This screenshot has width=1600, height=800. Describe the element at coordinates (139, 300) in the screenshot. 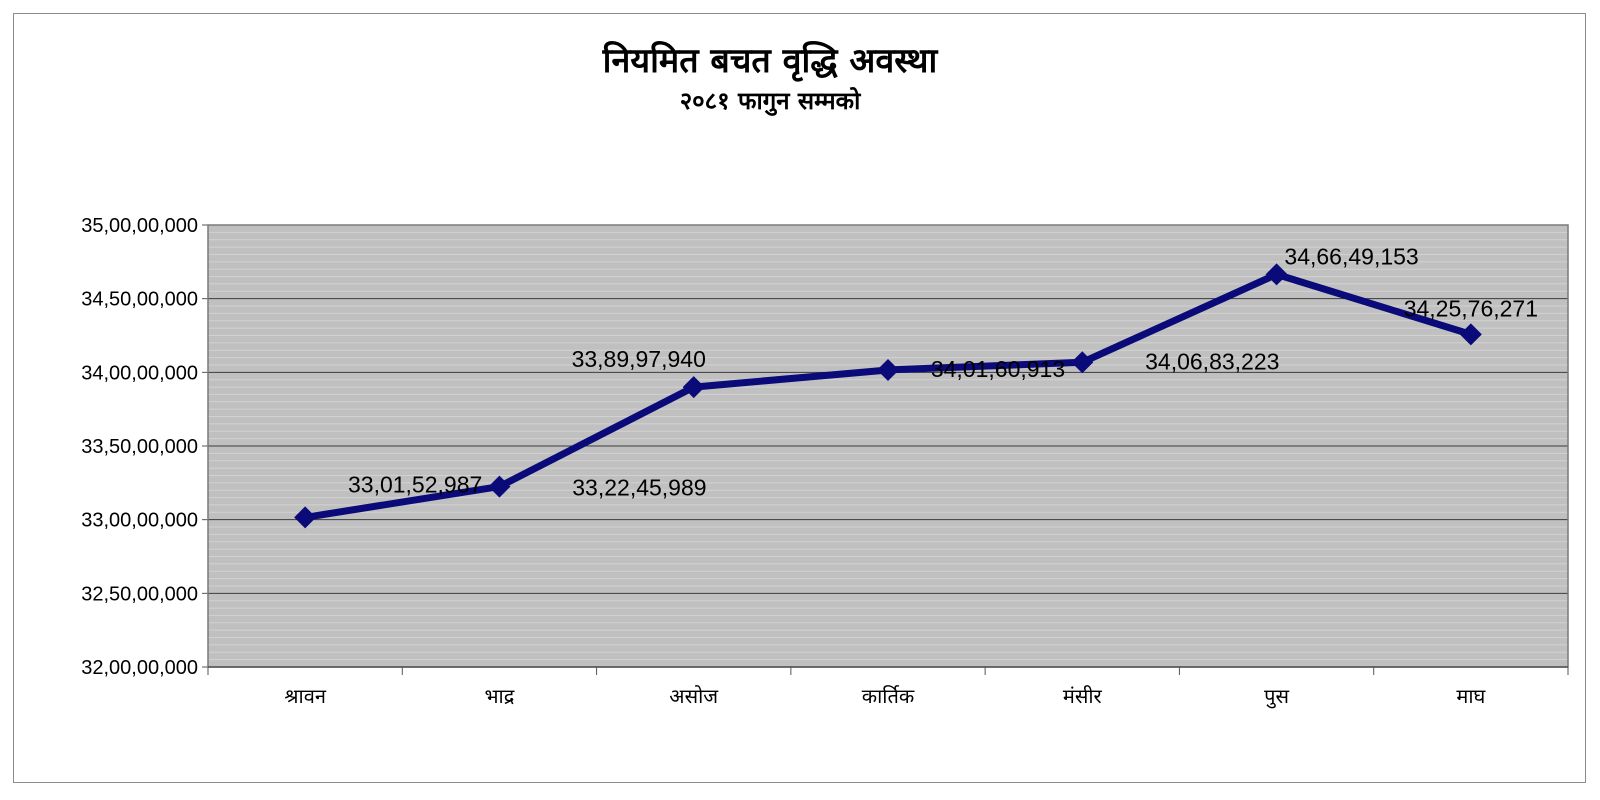

I see `y-tick-label: 34,50,00,000` at that location.